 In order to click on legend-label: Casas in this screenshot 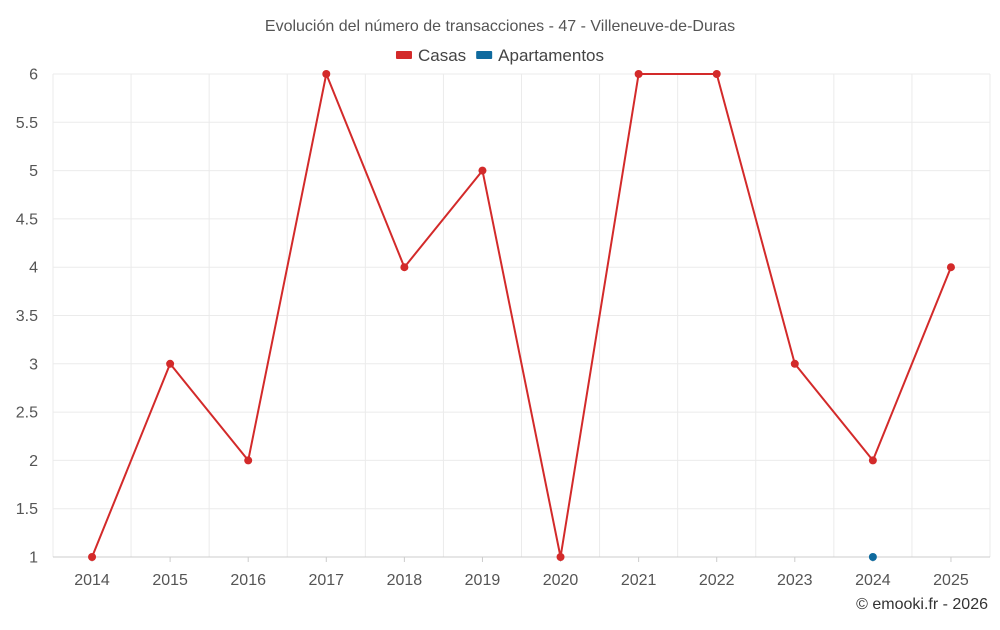, I will do `click(442, 55)`.